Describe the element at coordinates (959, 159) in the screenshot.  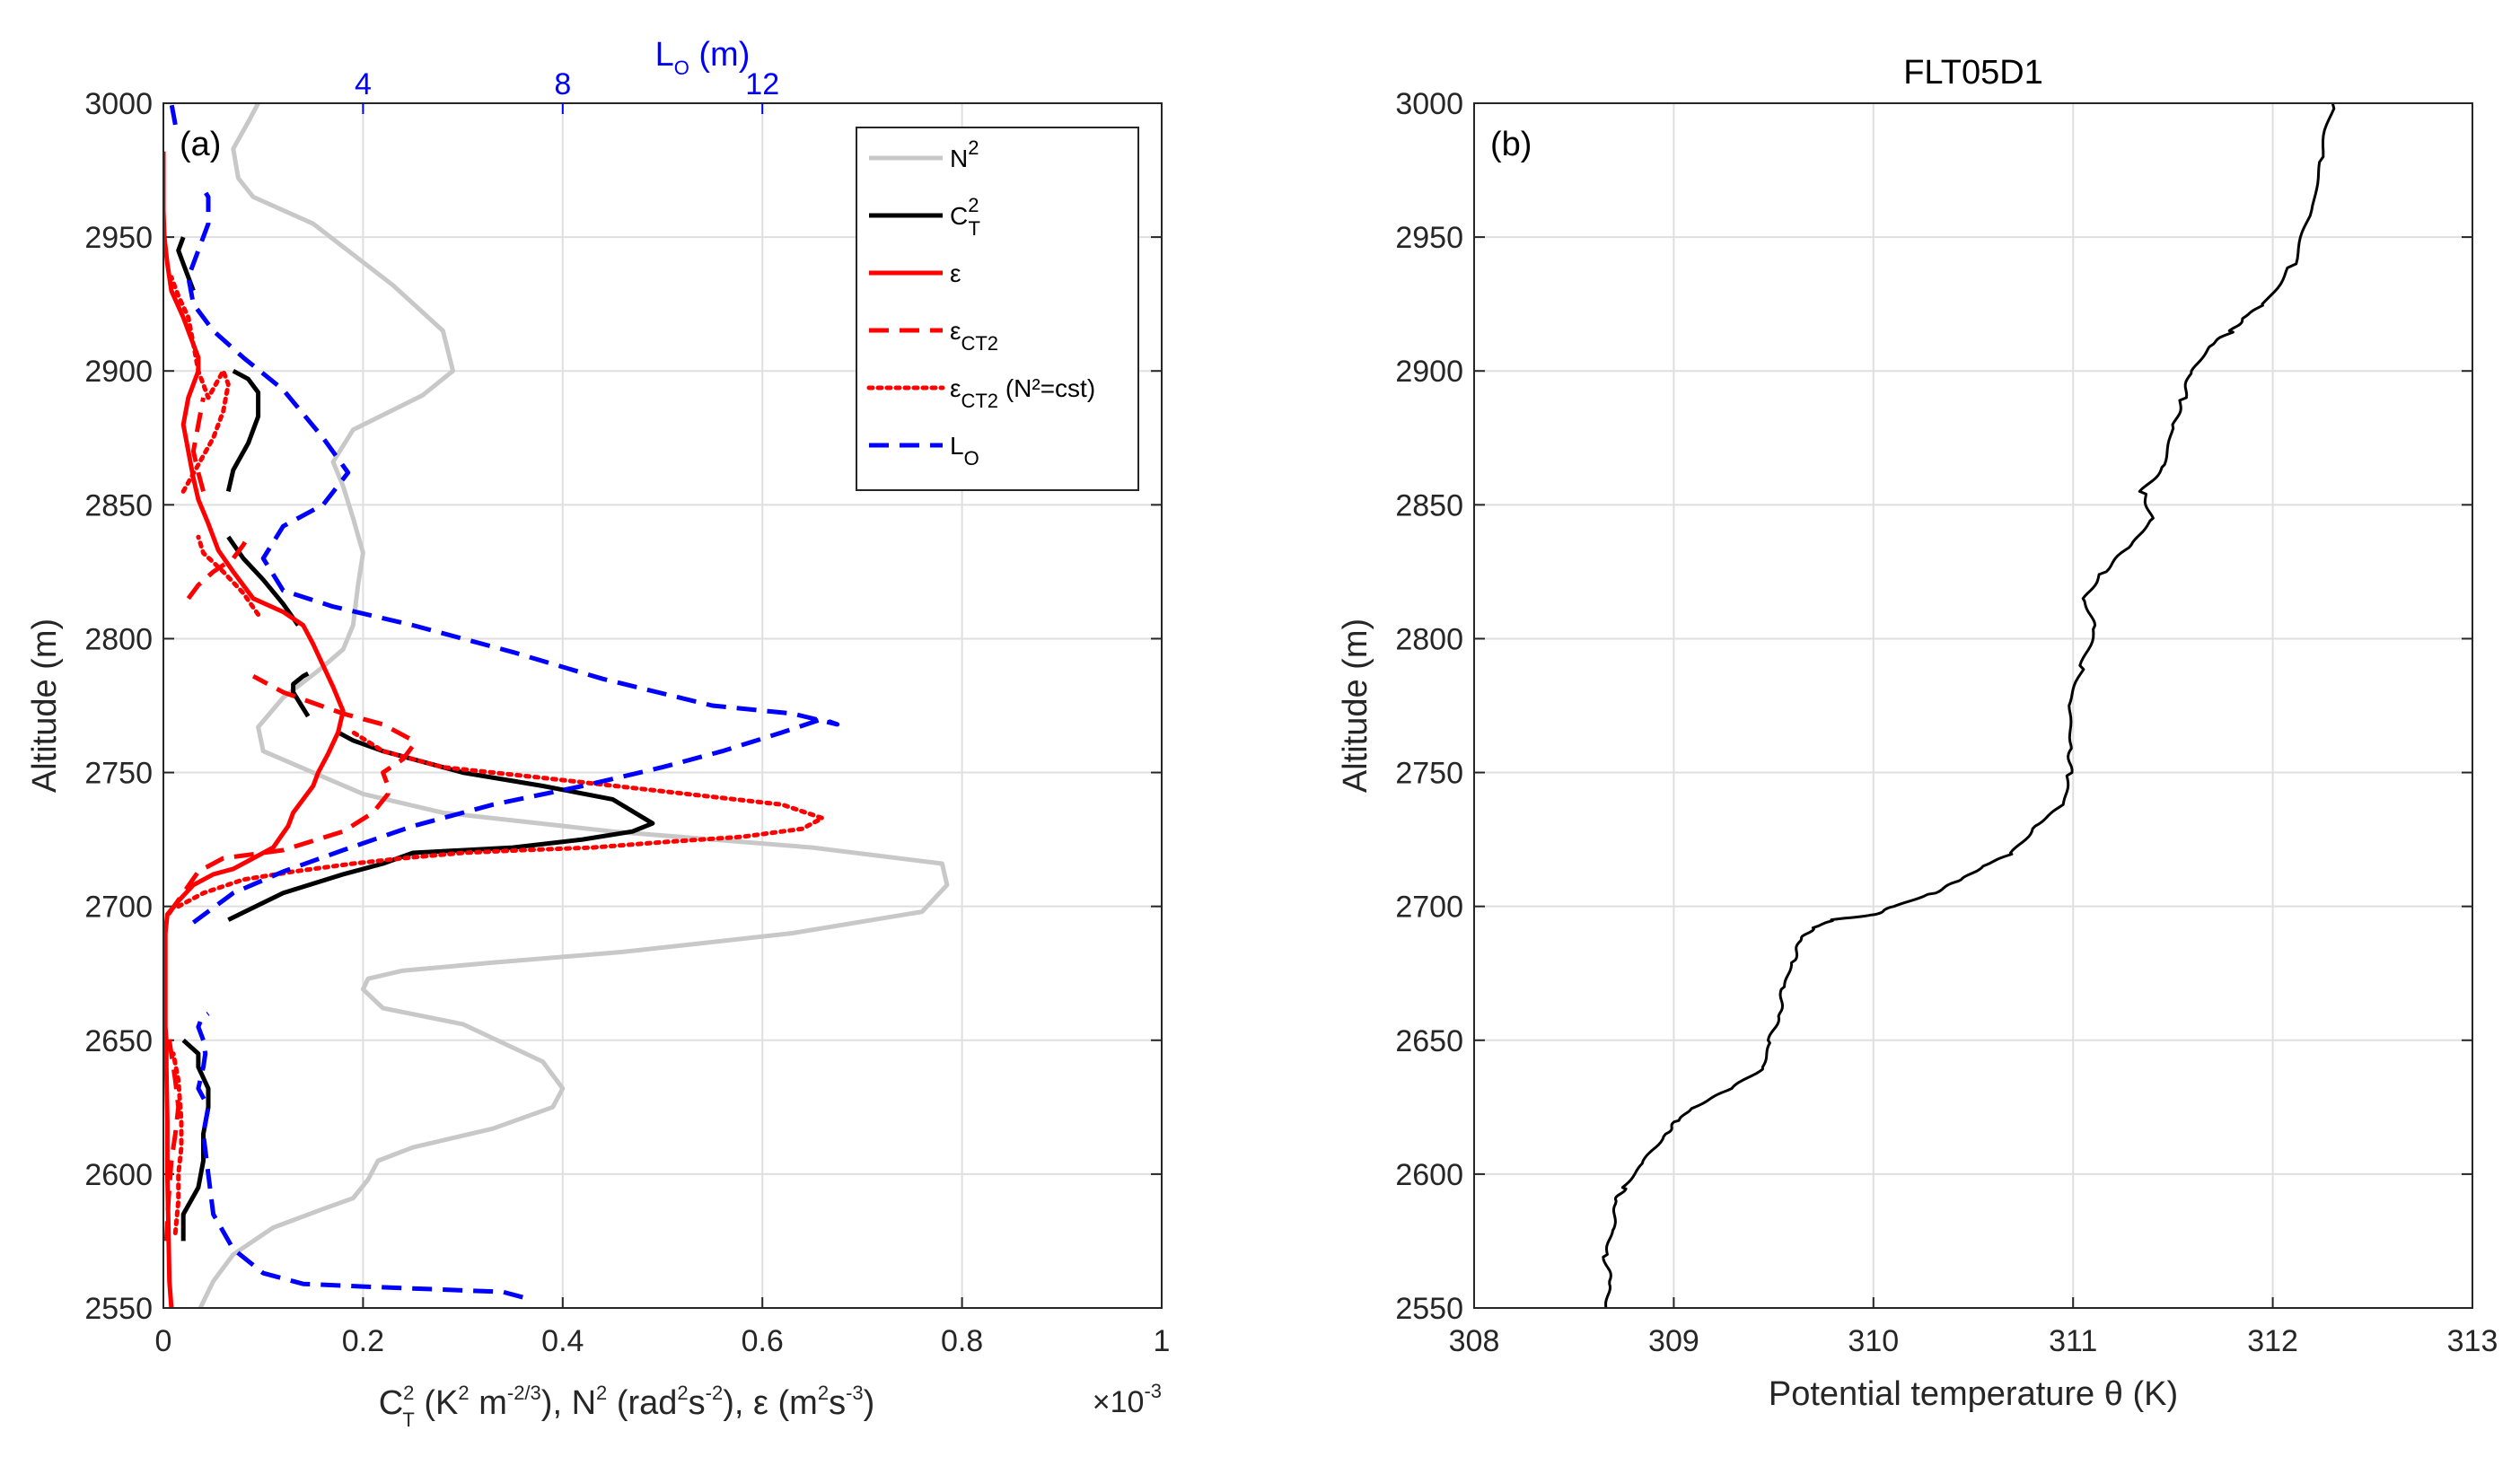
I see `legend-text: N` at that location.